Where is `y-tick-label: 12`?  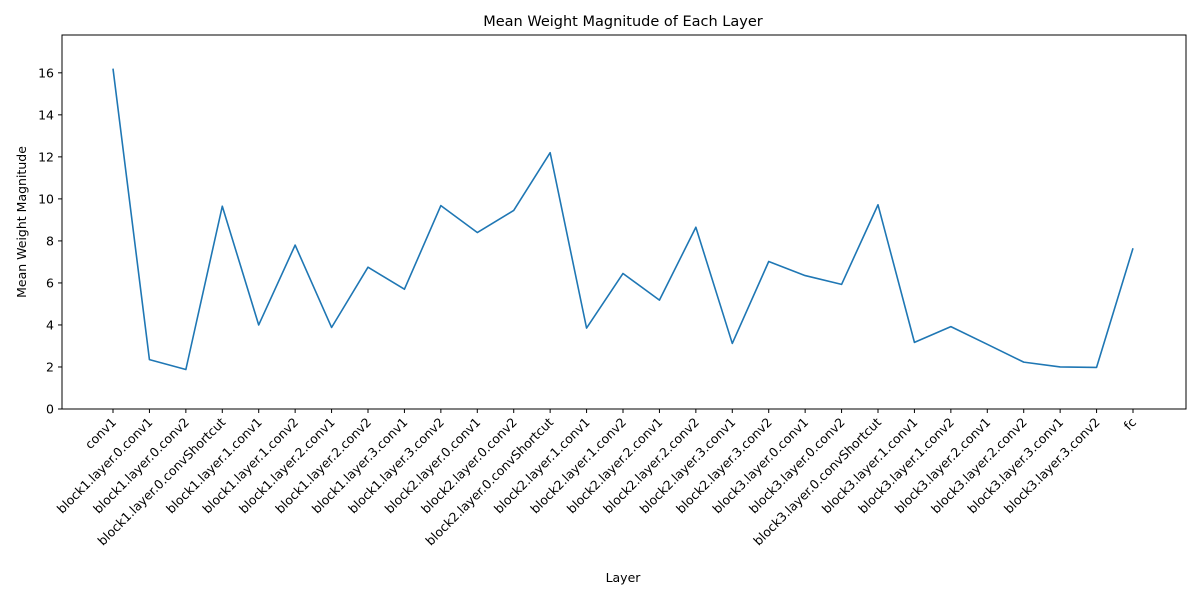 y-tick-label: 12 is located at coordinates (46, 156).